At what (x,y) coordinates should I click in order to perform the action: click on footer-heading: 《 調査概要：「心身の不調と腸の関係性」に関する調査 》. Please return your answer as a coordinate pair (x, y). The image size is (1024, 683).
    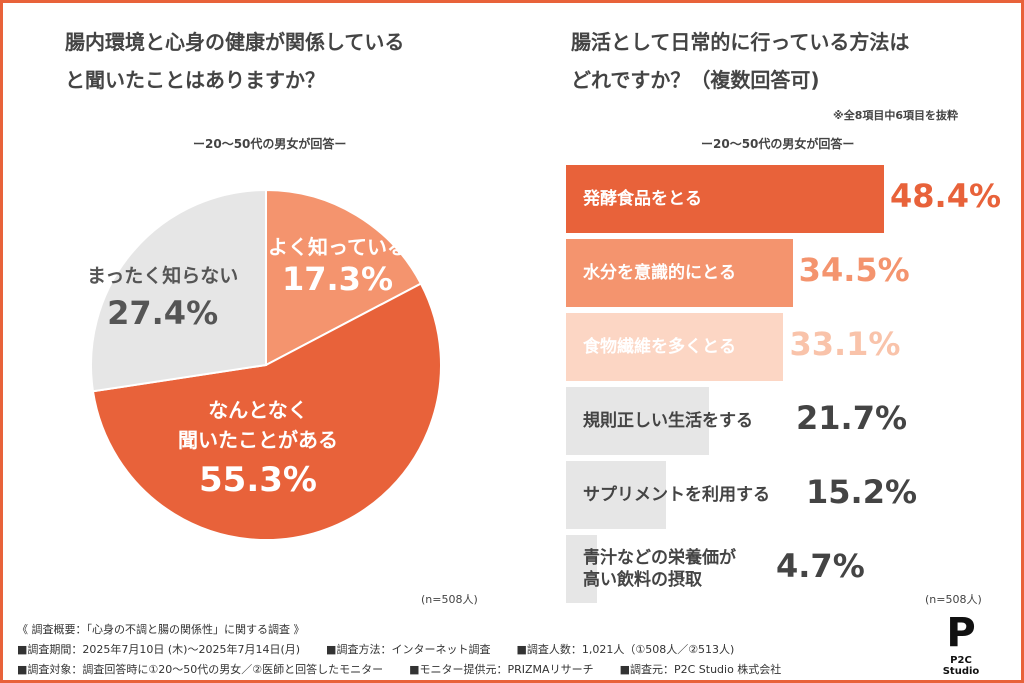
    Looking at the image, I should click on (161, 629).